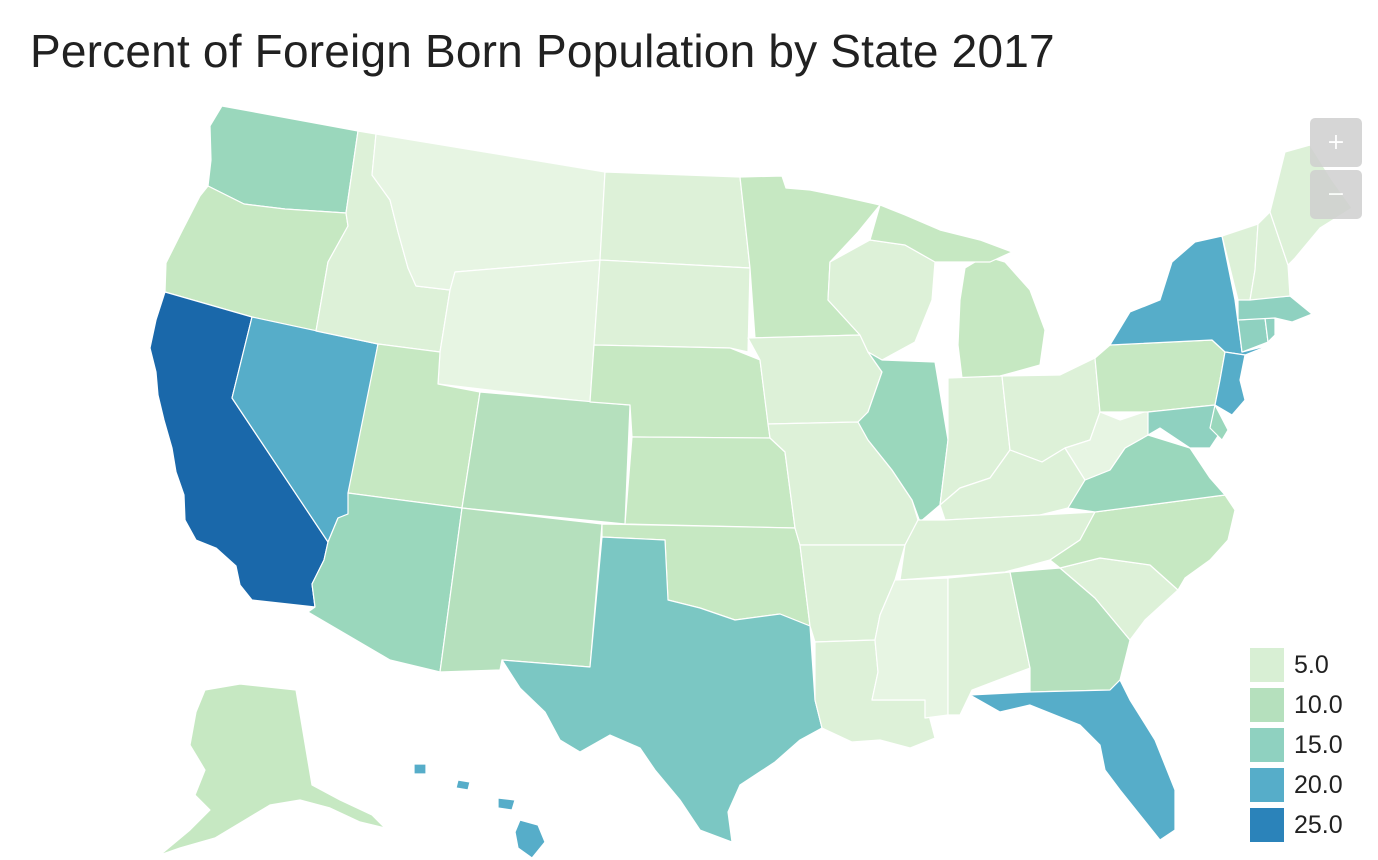 The height and width of the screenshot is (860, 1378). I want to click on state-HI-big, so click(530, 839).